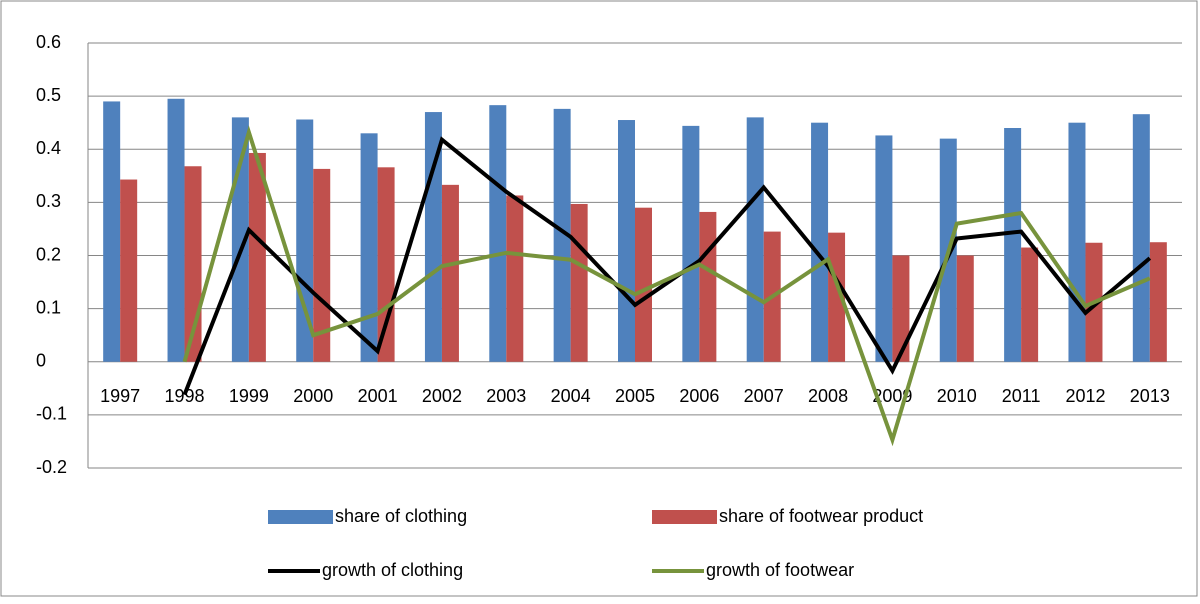  I want to click on x-tick-label: 1998, so click(185, 396).